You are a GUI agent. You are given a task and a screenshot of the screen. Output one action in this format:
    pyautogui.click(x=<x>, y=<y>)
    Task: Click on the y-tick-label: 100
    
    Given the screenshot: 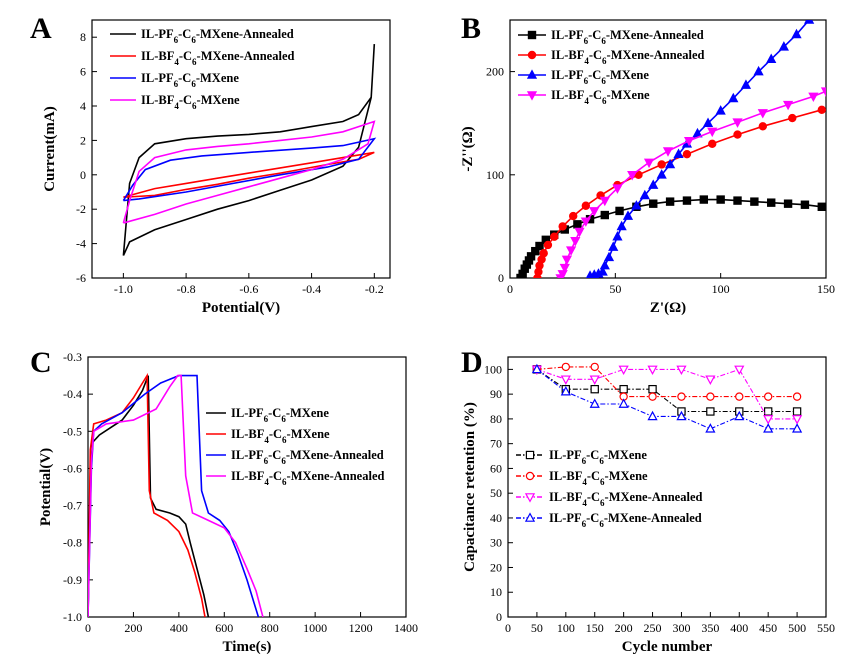 What is the action you would take?
    pyautogui.click(x=495, y=175)
    